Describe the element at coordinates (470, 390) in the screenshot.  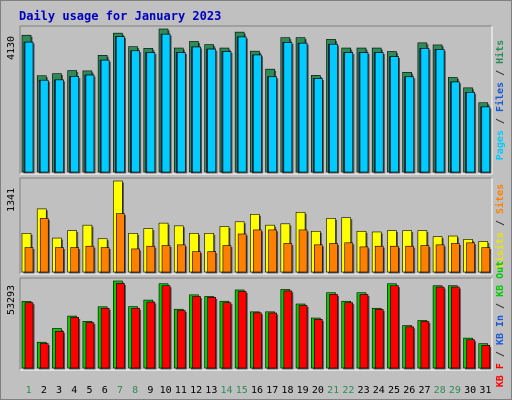
I see `x-tick-label: 30` at that location.